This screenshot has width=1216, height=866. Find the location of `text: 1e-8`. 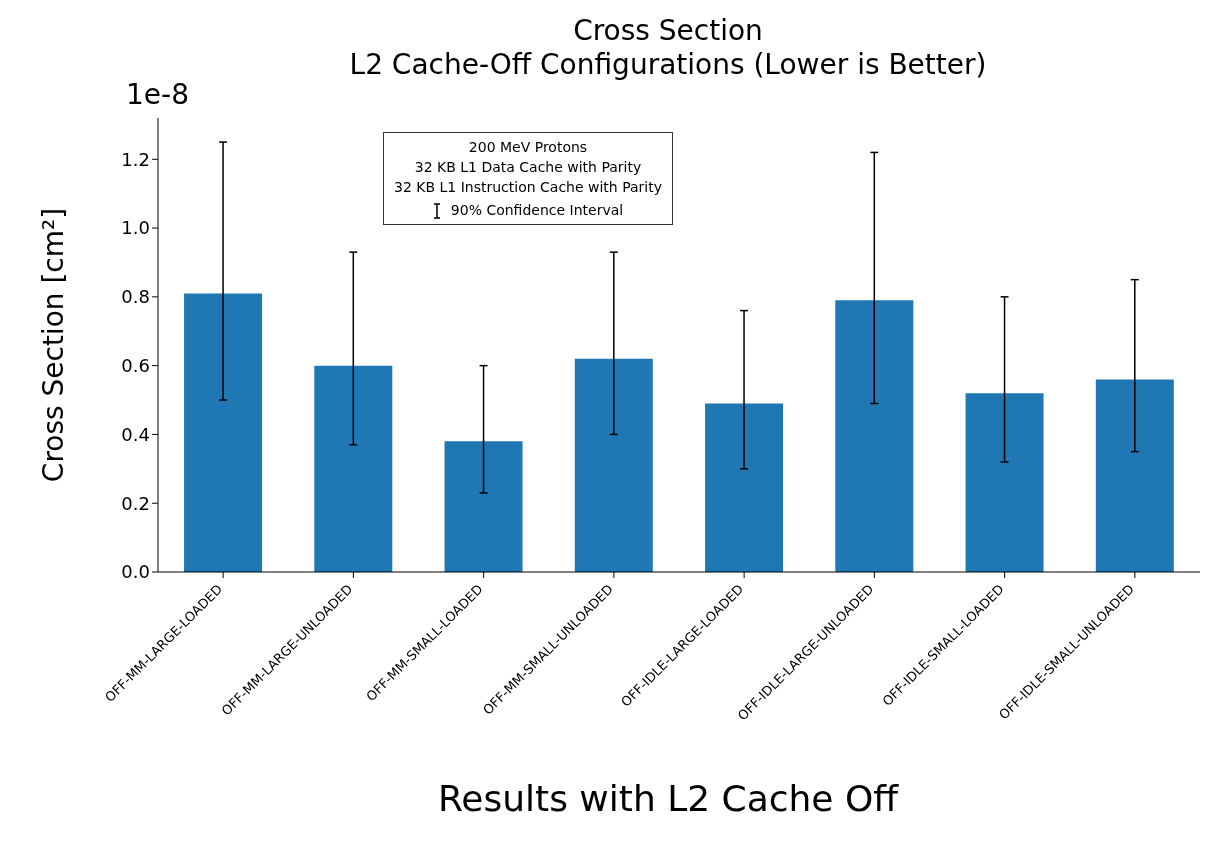

text: 1e-8 is located at coordinates (157, 94).